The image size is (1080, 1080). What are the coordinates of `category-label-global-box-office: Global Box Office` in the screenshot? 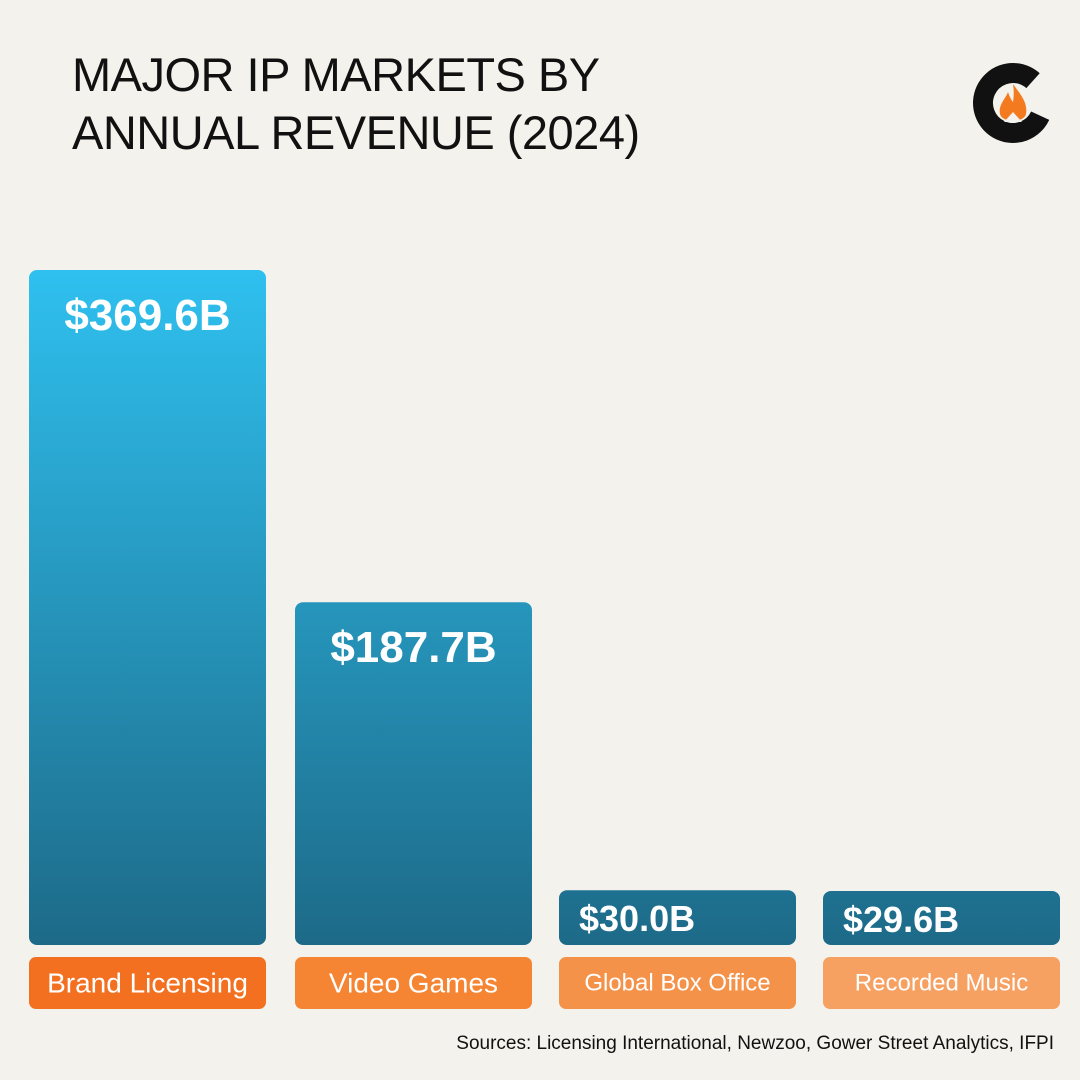 It's located at (677, 983).